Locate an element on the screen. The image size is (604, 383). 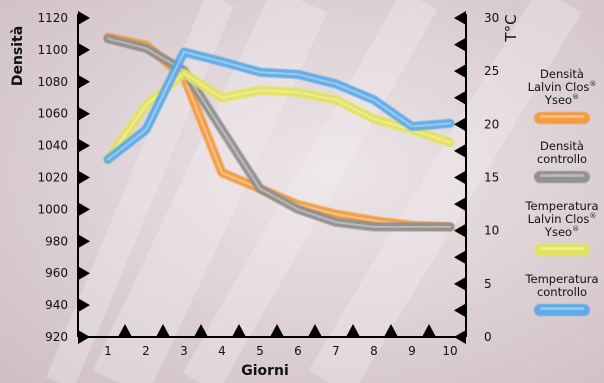
legend-label-2: Densità is located at coordinates (562, 146).